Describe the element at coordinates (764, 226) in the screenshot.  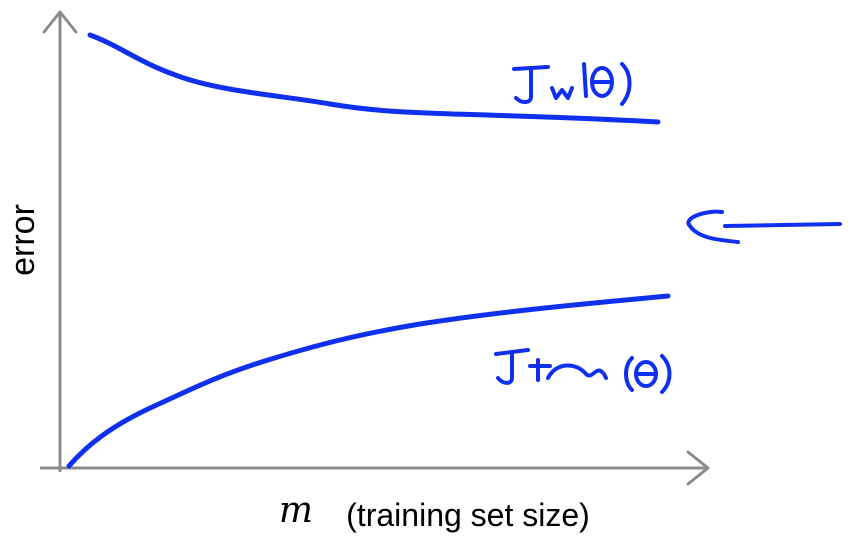
I see `gap-arrow-icon` at that location.